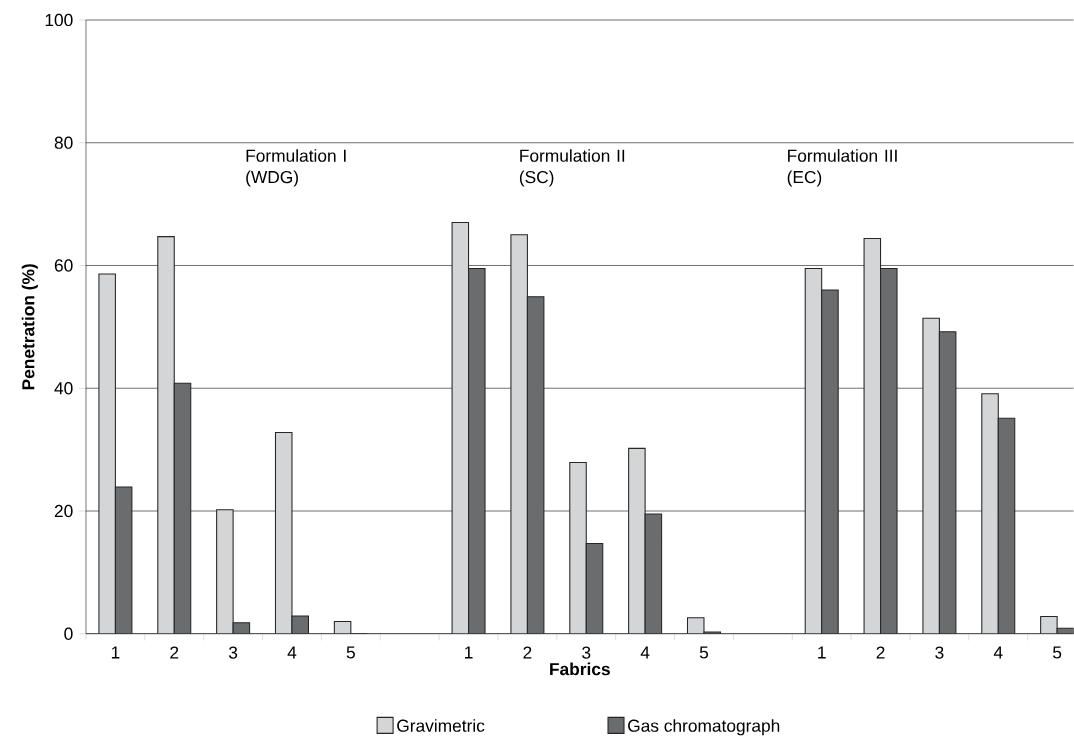 Image resolution: width=1074 pixels, height=740 pixels. Describe the element at coordinates (63, 388) in the screenshot. I see `y-tick-label: 40` at that location.